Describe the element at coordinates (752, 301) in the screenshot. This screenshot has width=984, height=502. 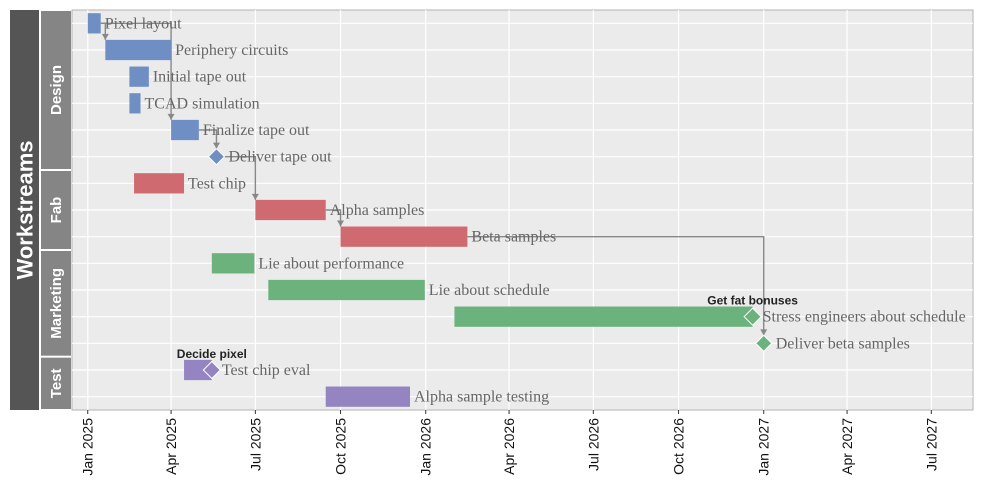
I see `milestone-note: Get fat bonuses` at that location.